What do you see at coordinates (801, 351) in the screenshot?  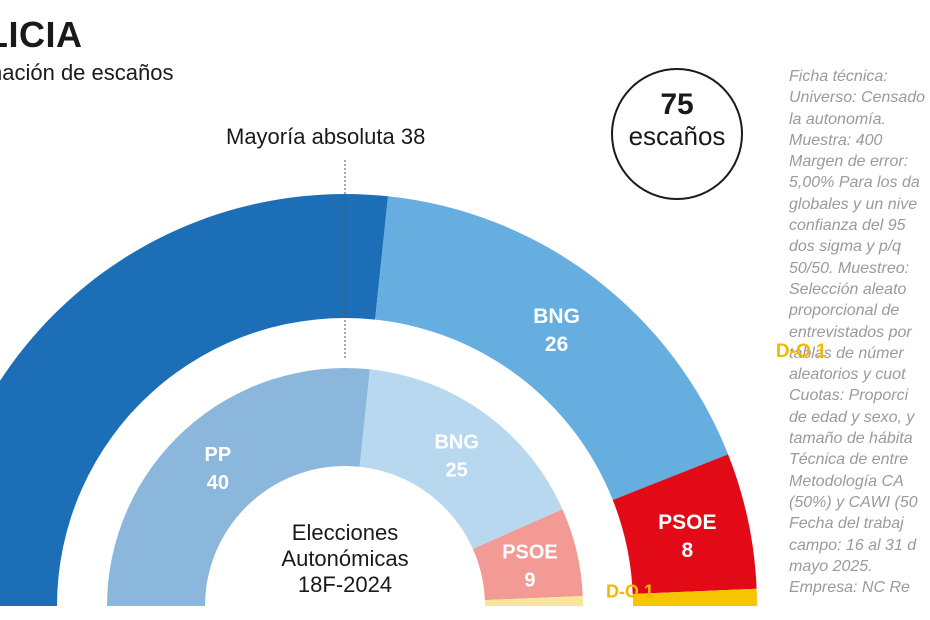 I see `seat-label-d-o-poll: D-O 1` at bounding box center [801, 351].